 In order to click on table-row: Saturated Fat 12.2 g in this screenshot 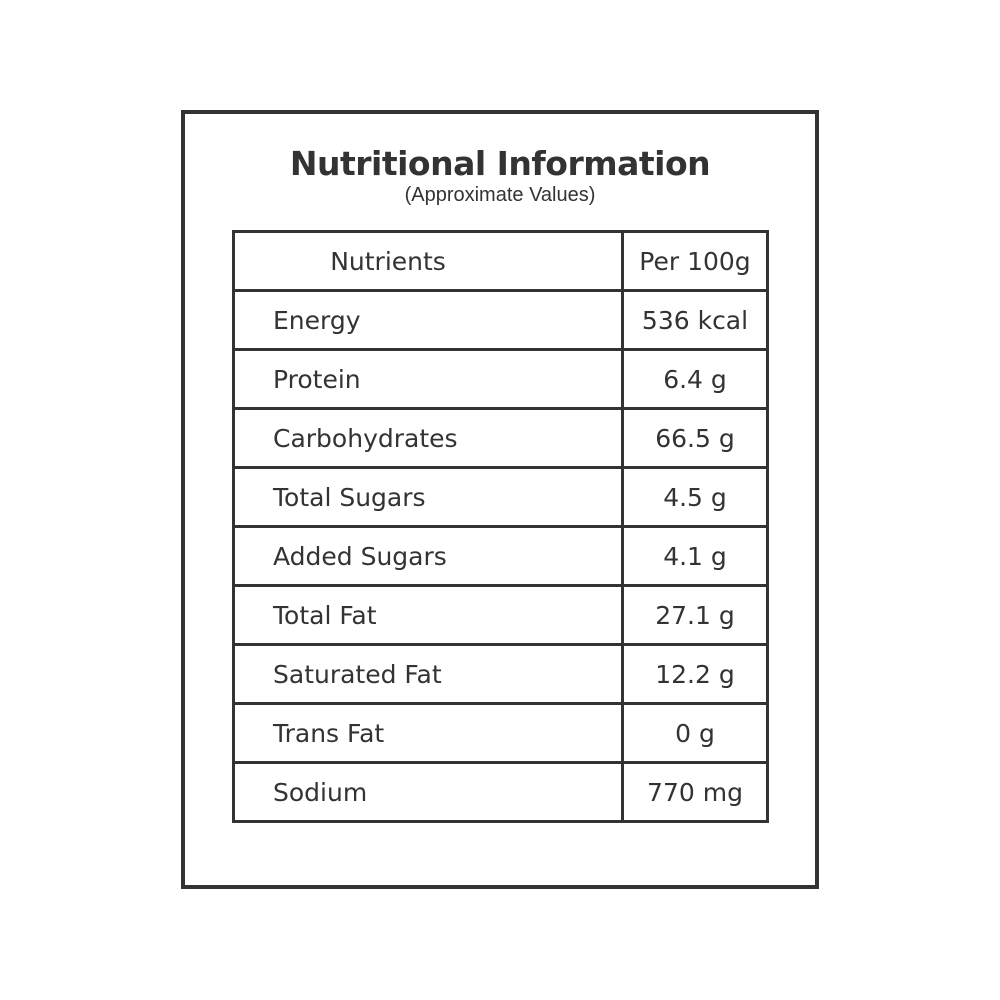, I will do `click(500, 674)`.